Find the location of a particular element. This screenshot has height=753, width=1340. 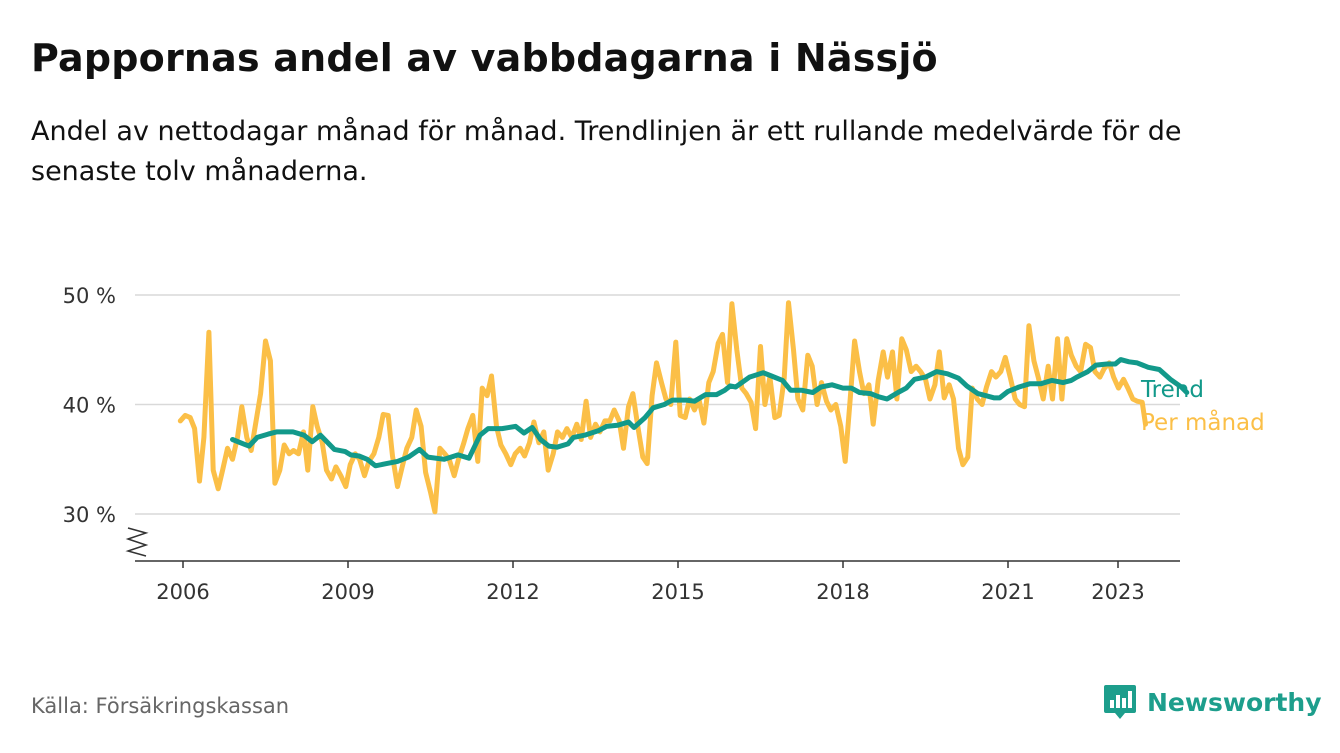

series-label-monthly: Per månad is located at coordinates (1203, 422).